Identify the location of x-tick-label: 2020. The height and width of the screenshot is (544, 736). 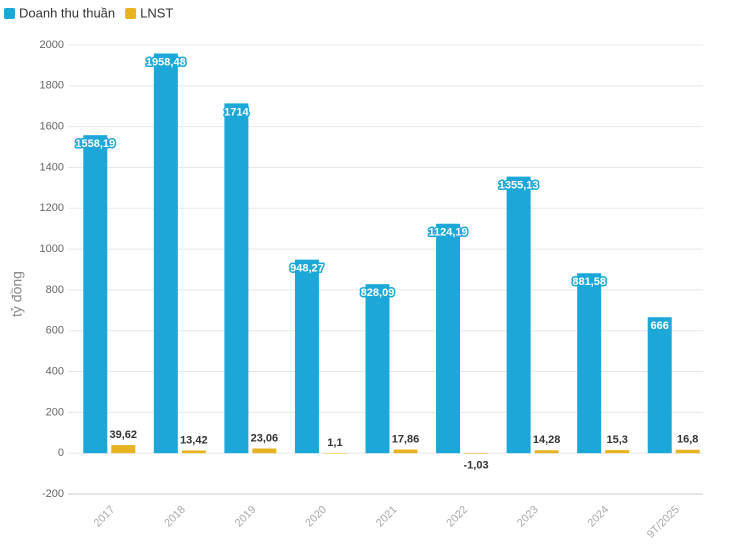
(316, 517).